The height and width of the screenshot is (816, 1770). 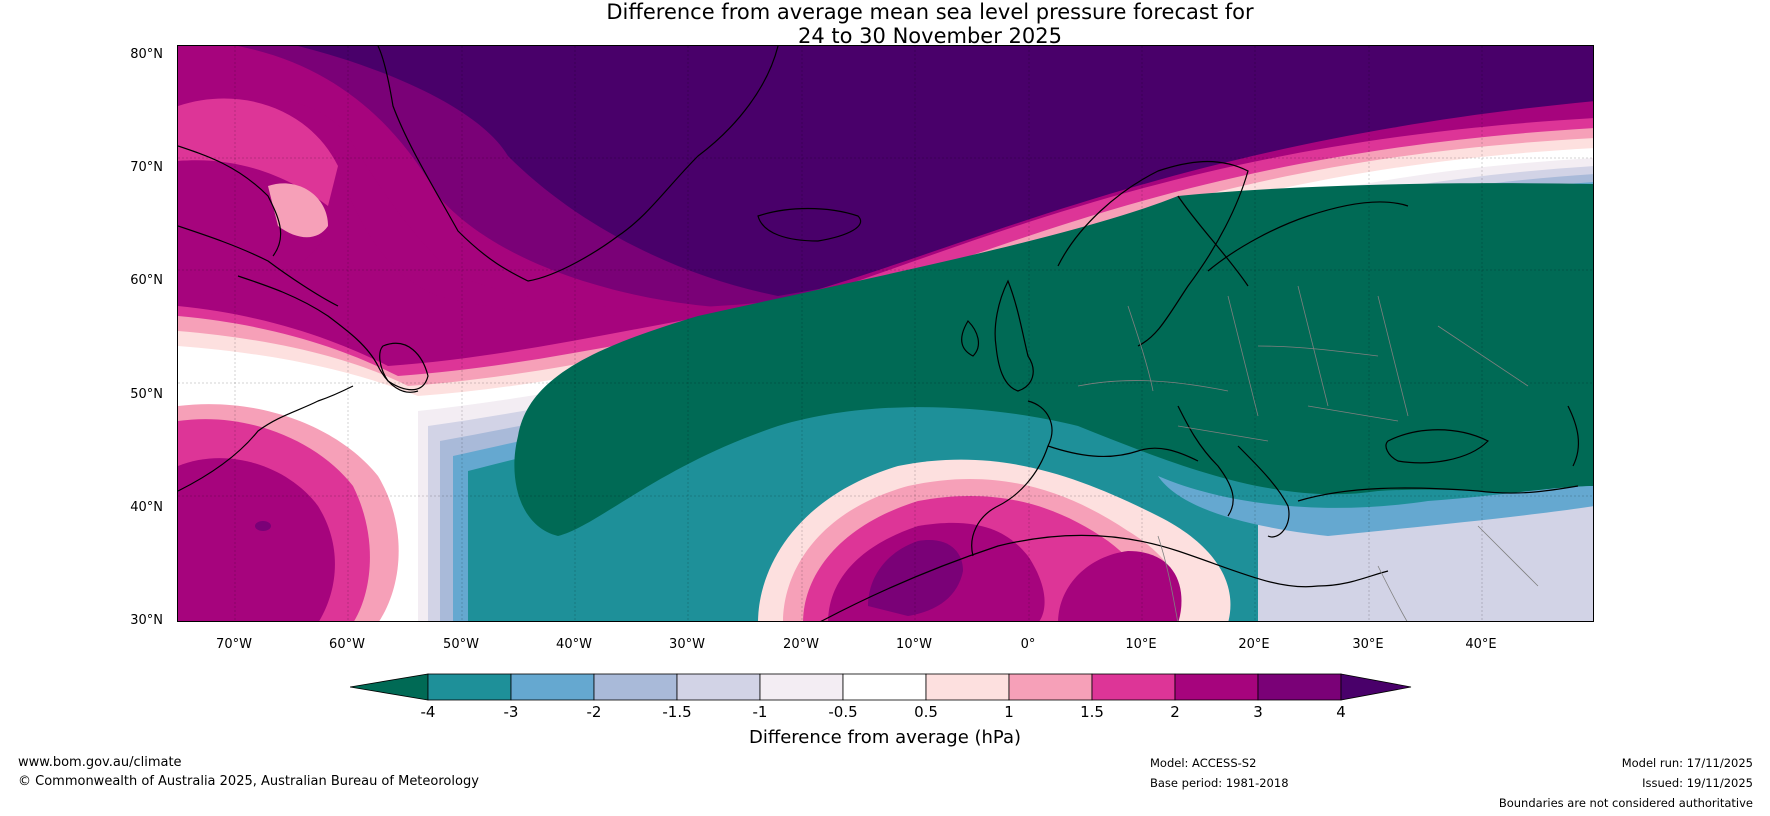 I want to click on lon-label-20w: 20°W, so click(x=801, y=644).